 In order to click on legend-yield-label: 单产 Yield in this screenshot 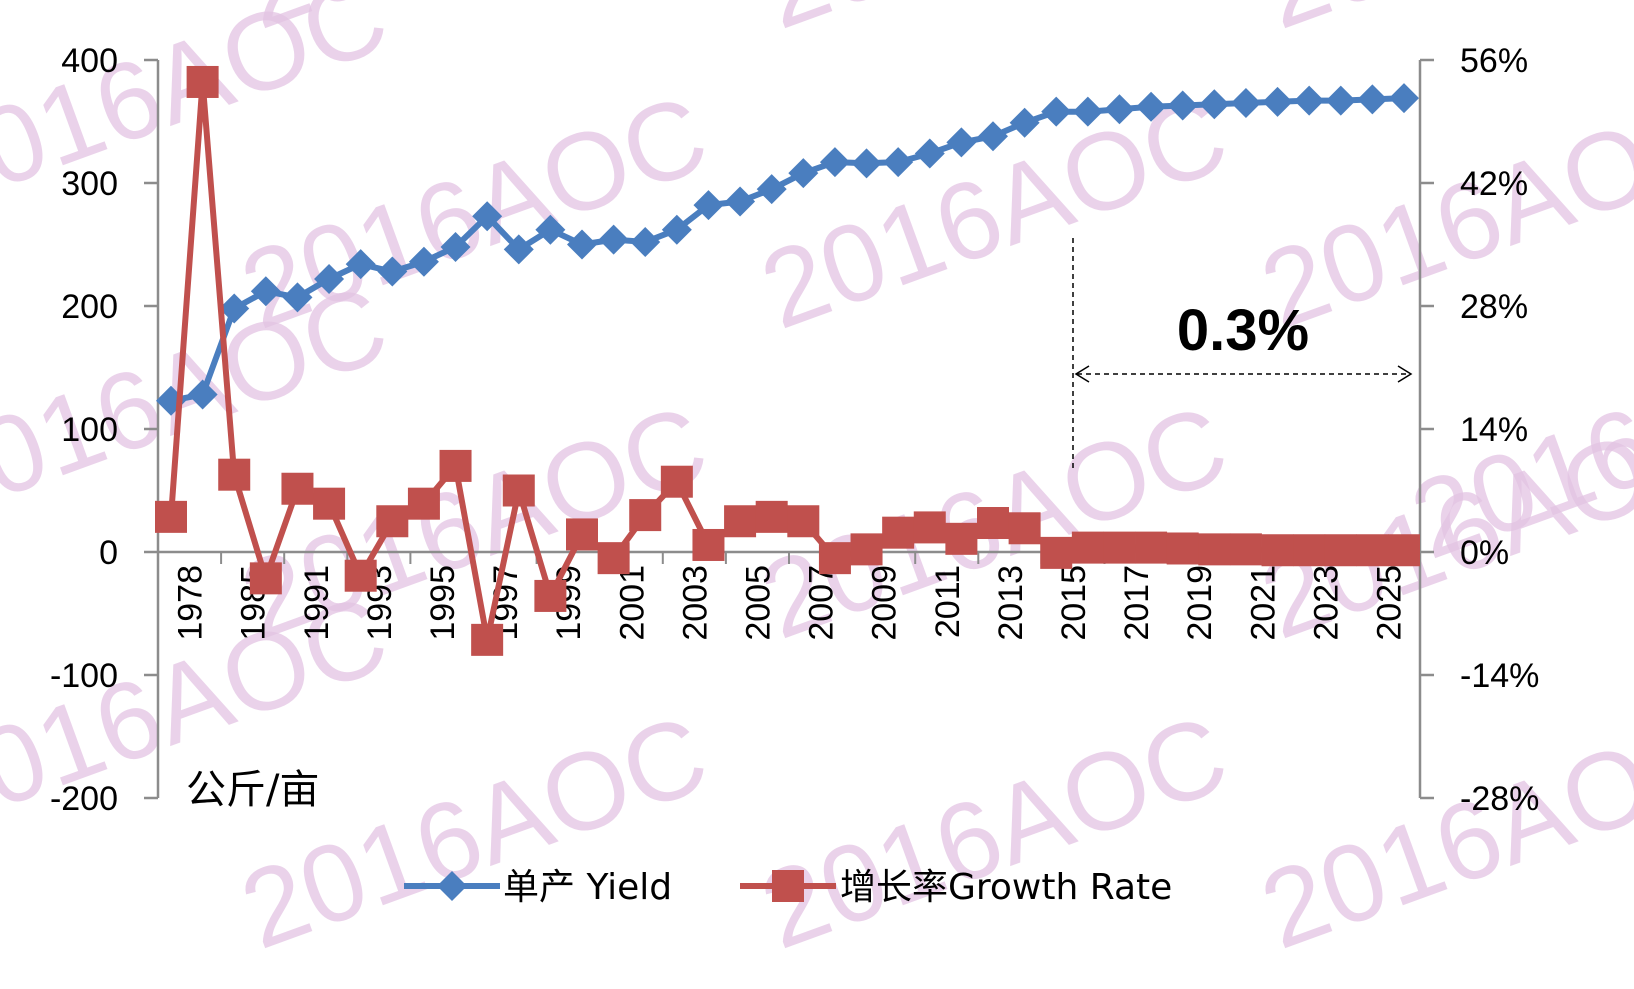, I will do `click(587, 887)`.